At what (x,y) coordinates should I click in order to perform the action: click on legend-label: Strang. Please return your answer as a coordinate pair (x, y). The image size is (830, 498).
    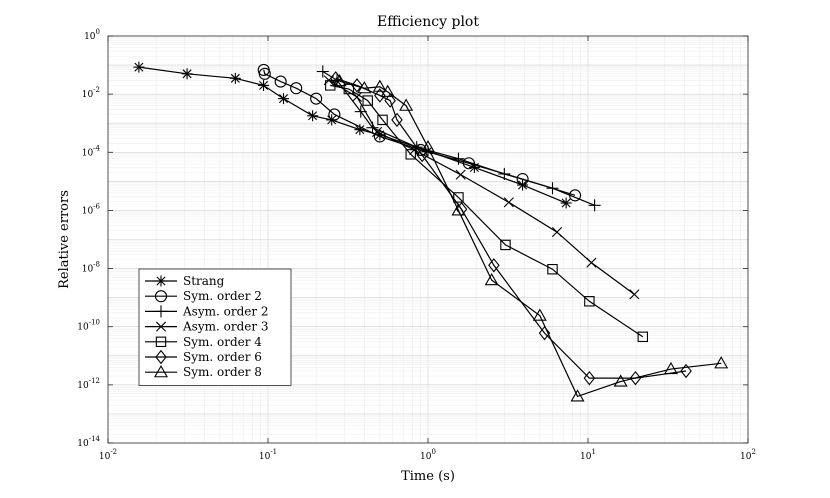
    Looking at the image, I should click on (204, 281).